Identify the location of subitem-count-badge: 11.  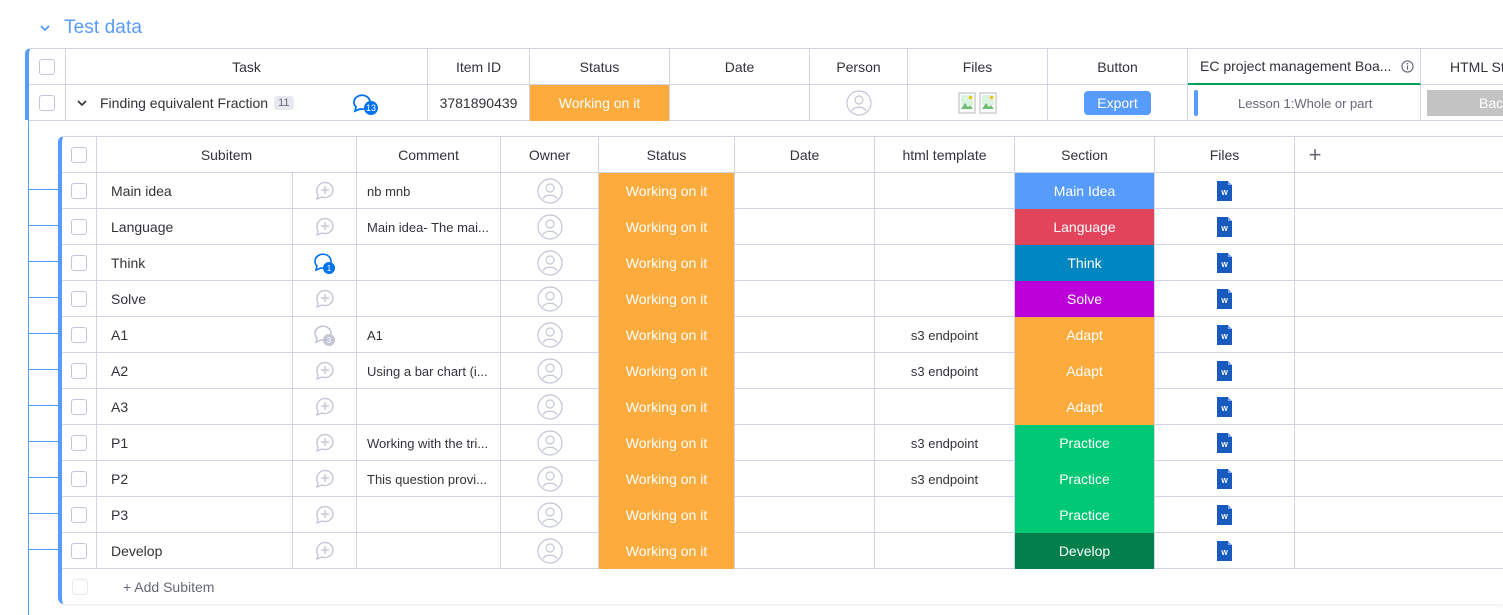
(284, 103).